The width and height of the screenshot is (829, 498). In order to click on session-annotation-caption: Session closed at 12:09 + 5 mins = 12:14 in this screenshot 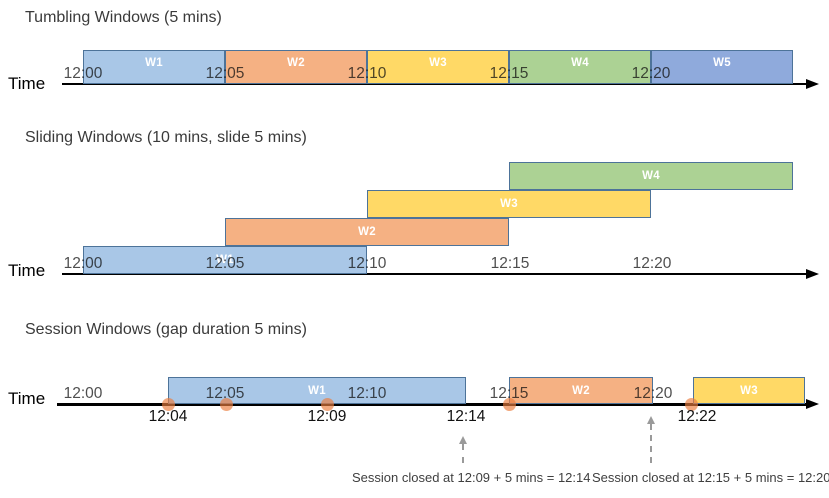, I will do `click(471, 477)`.